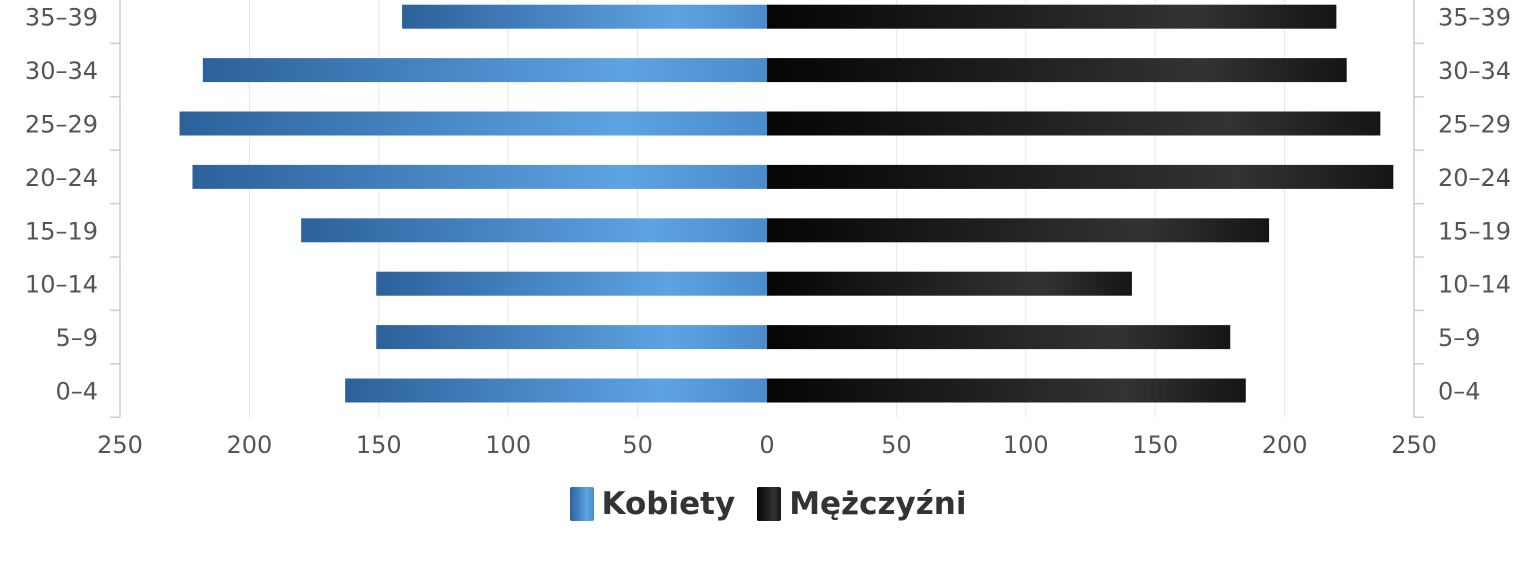 This screenshot has width=1536, height=562. What do you see at coordinates (1459, 338) in the screenshot?
I see `y-tick-label-right: 5–9` at bounding box center [1459, 338].